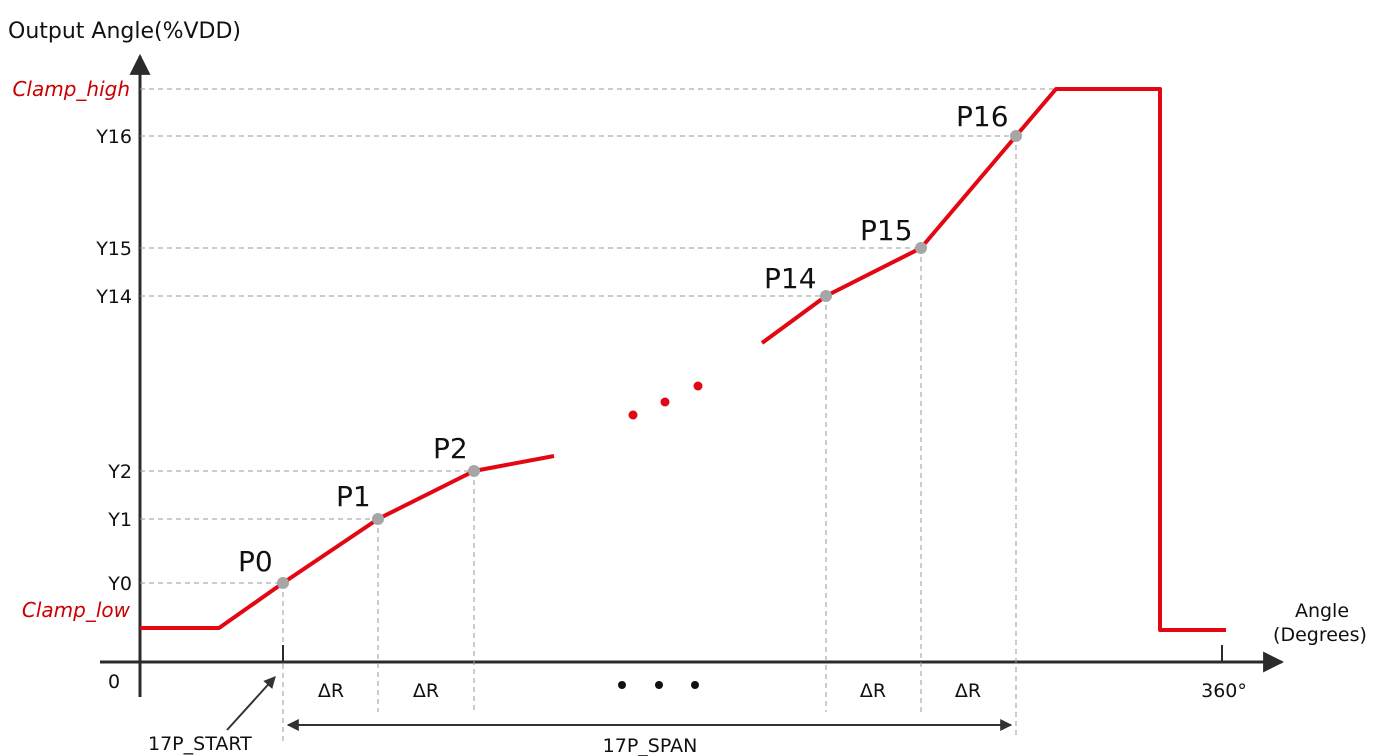 The height and width of the screenshot is (756, 1390). Describe the element at coordinates (113, 297) in the screenshot. I see `label-y14: Y14` at that location.